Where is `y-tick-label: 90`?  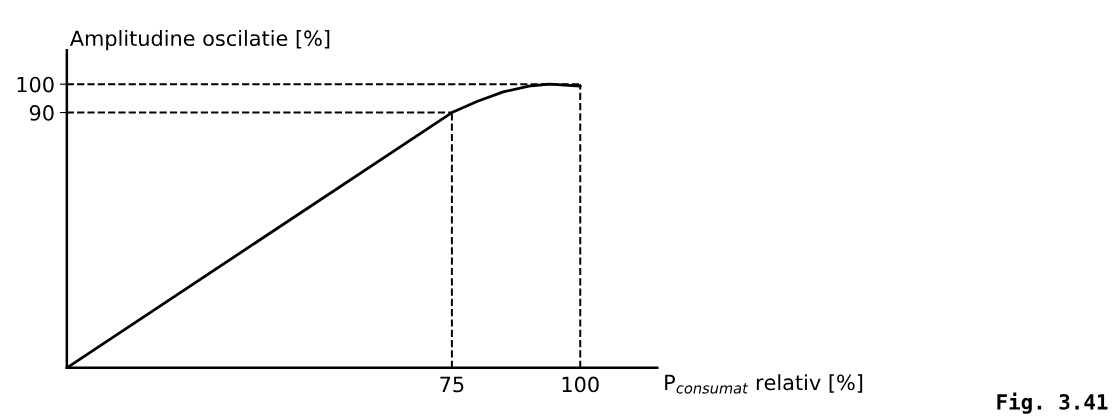
y-tick-label: 90 is located at coordinates (41, 113).